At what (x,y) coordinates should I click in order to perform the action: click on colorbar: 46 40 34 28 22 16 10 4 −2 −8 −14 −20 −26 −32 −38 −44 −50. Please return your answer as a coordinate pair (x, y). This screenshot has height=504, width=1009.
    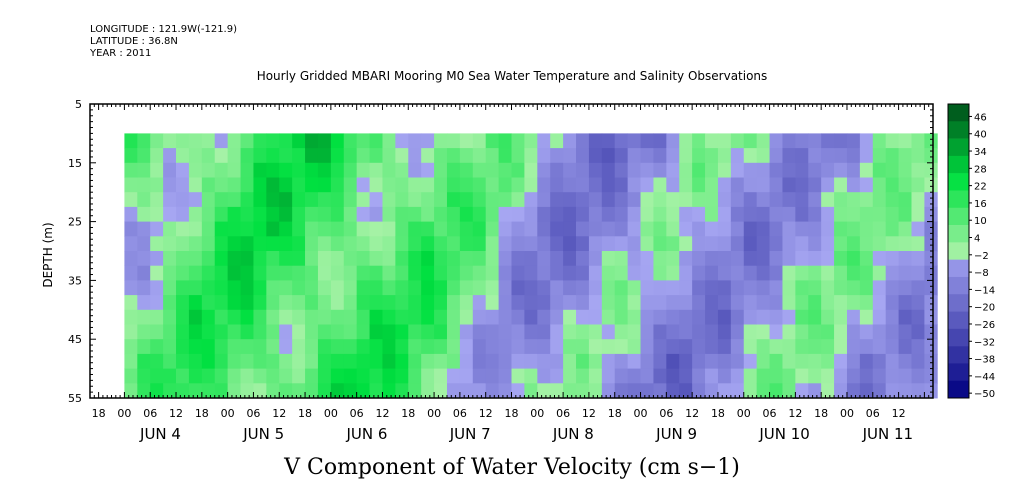
    Looking at the image, I should click on (971, 251).